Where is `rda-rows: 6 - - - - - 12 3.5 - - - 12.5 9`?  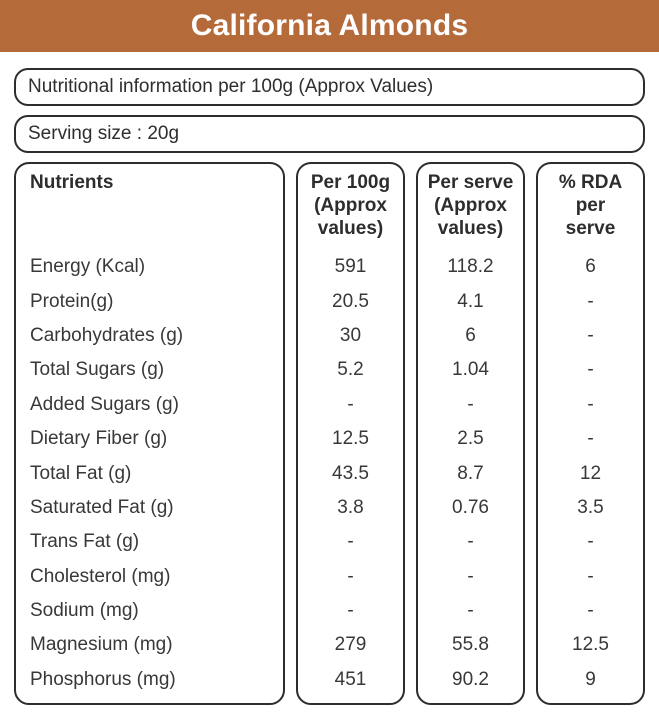
rda-rows: 6 - - - - - 12 3.5 - - - 12.5 9 is located at coordinates (590, 473).